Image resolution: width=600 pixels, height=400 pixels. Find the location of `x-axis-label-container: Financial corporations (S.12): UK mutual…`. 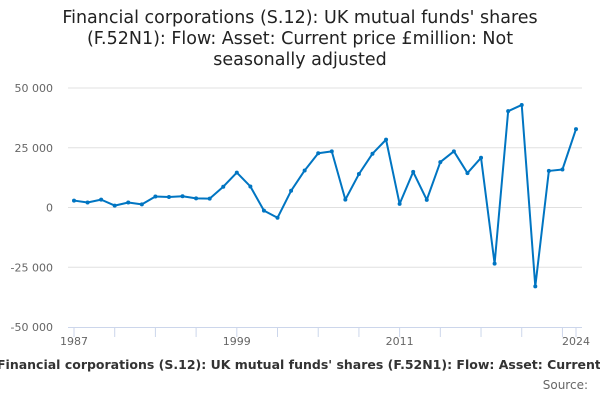

x-axis-label-container: Financial corporations (S.12): UK mutual… is located at coordinates (300, 364).